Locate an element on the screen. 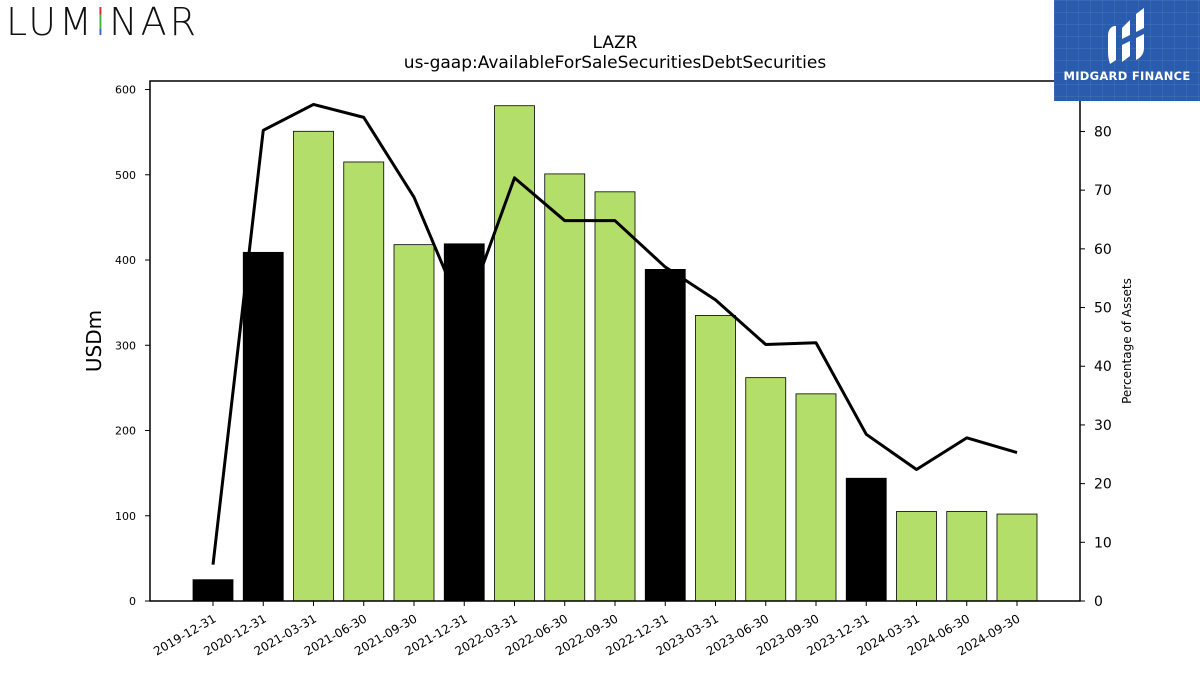 This screenshot has height=675, width=1200. right-tick-label: 60 is located at coordinates (1103, 250).